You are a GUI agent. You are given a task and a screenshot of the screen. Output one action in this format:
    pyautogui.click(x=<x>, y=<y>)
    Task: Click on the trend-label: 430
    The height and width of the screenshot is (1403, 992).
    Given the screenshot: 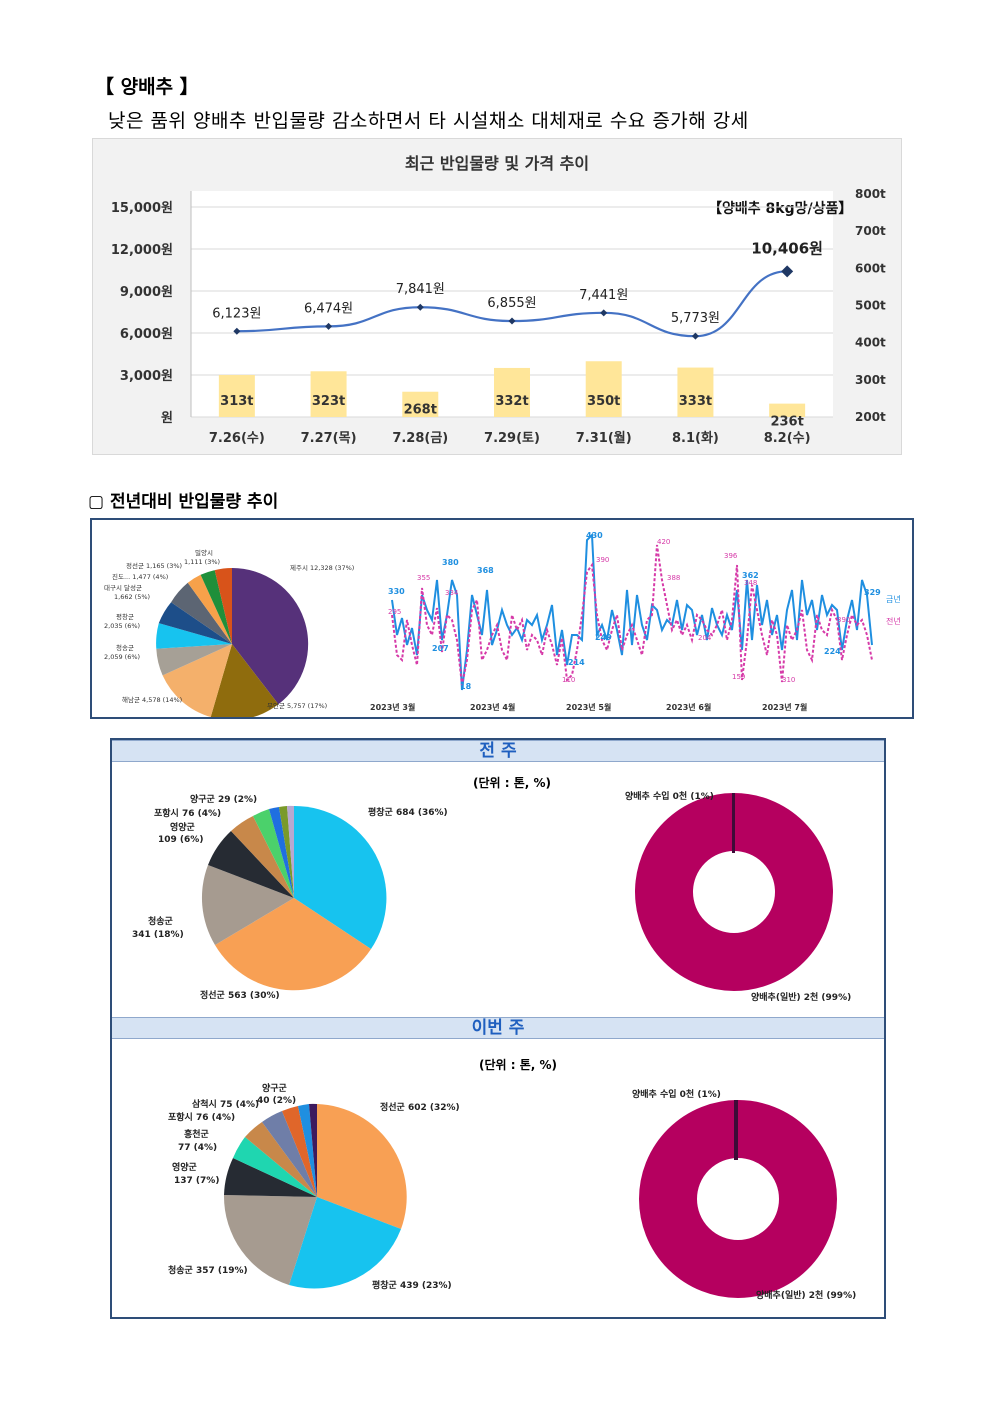 What is the action you would take?
    pyautogui.click(x=594, y=535)
    